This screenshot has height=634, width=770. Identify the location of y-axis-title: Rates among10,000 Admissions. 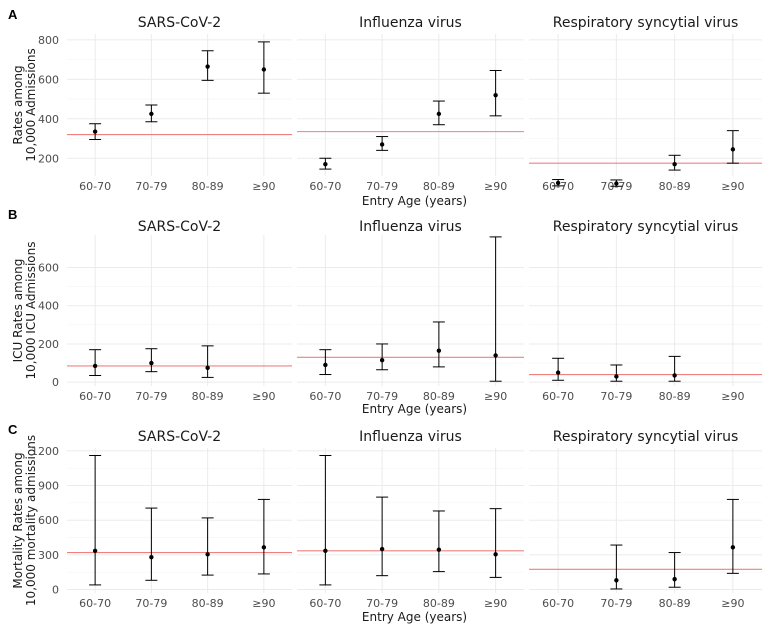
(24, 104).